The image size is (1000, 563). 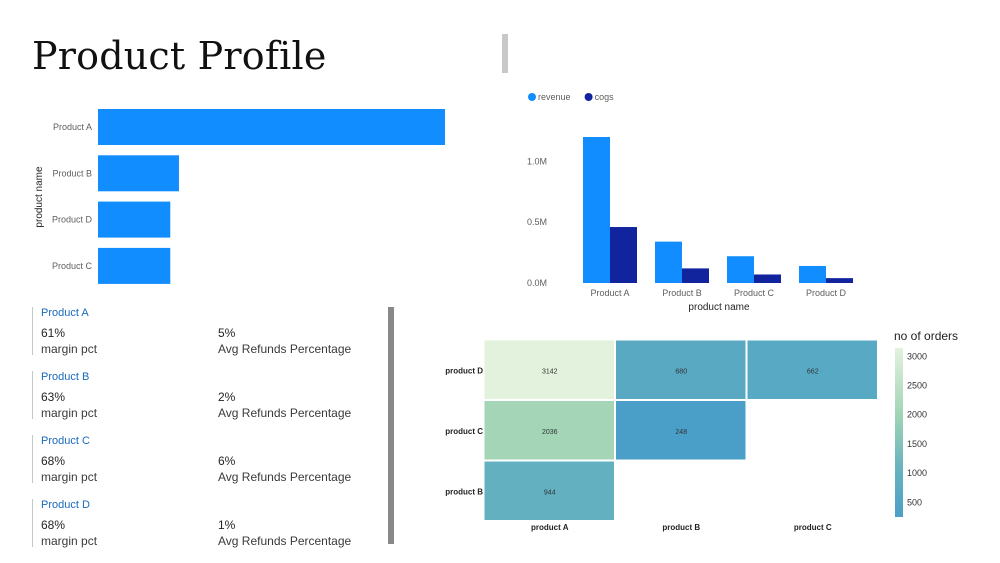 I want to click on vbar-axis-title: product name, so click(x=719, y=307).